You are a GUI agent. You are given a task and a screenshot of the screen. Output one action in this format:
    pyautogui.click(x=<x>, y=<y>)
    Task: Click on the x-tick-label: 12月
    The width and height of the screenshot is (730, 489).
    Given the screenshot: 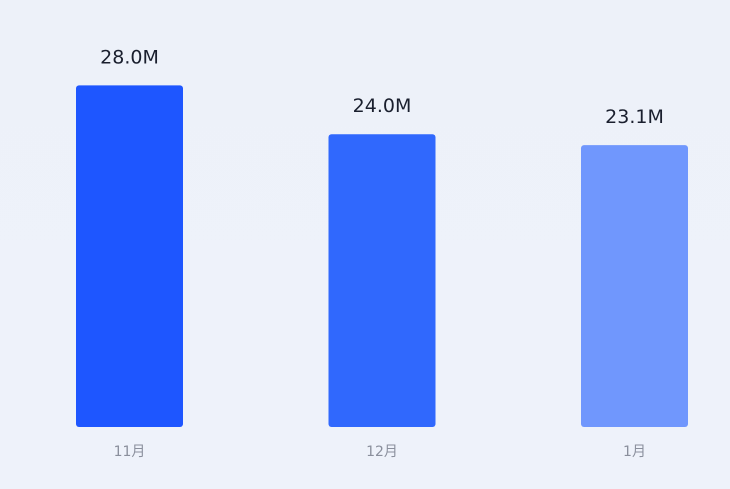 What is the action you would take?
    pyautogui.click(x=382, y=452)
    